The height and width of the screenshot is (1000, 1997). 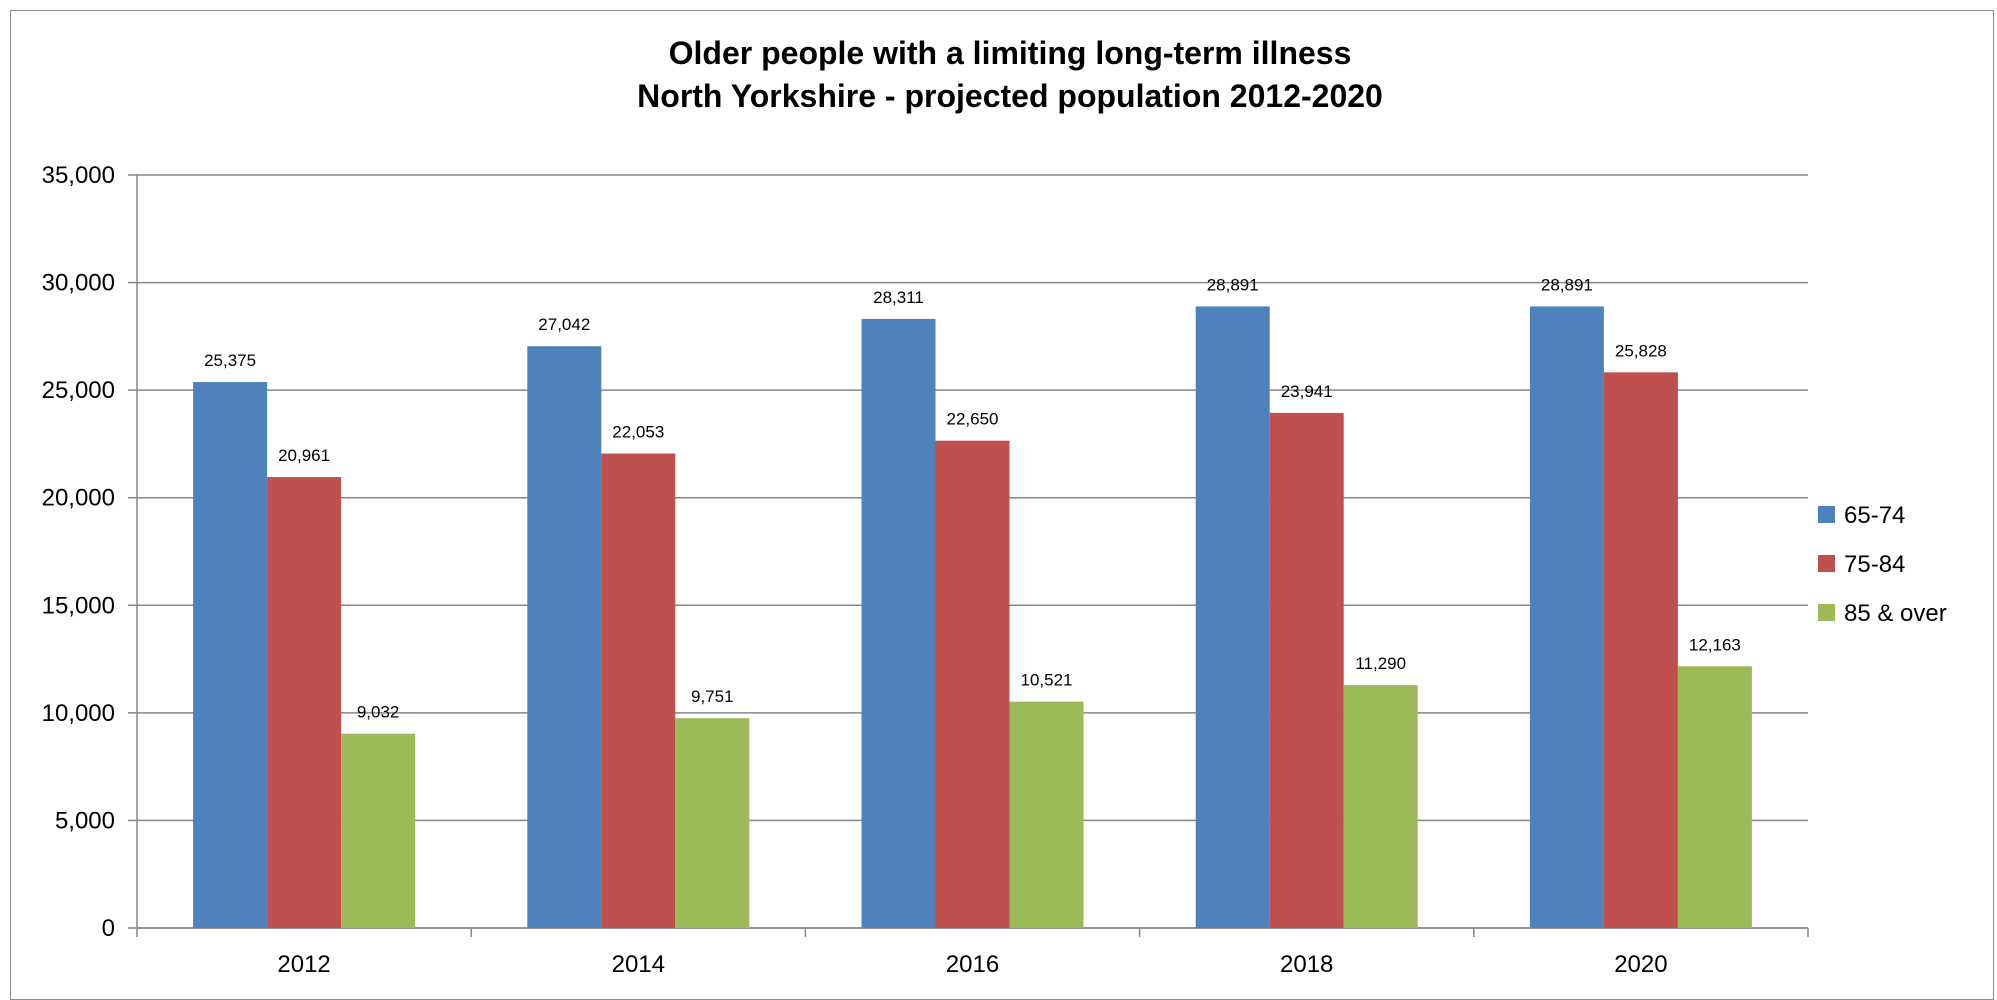 What do you see at coordinates (1874, 564) in the screenshot?
I see `legend-label: 75-84` at bounding box center [1874, 564].